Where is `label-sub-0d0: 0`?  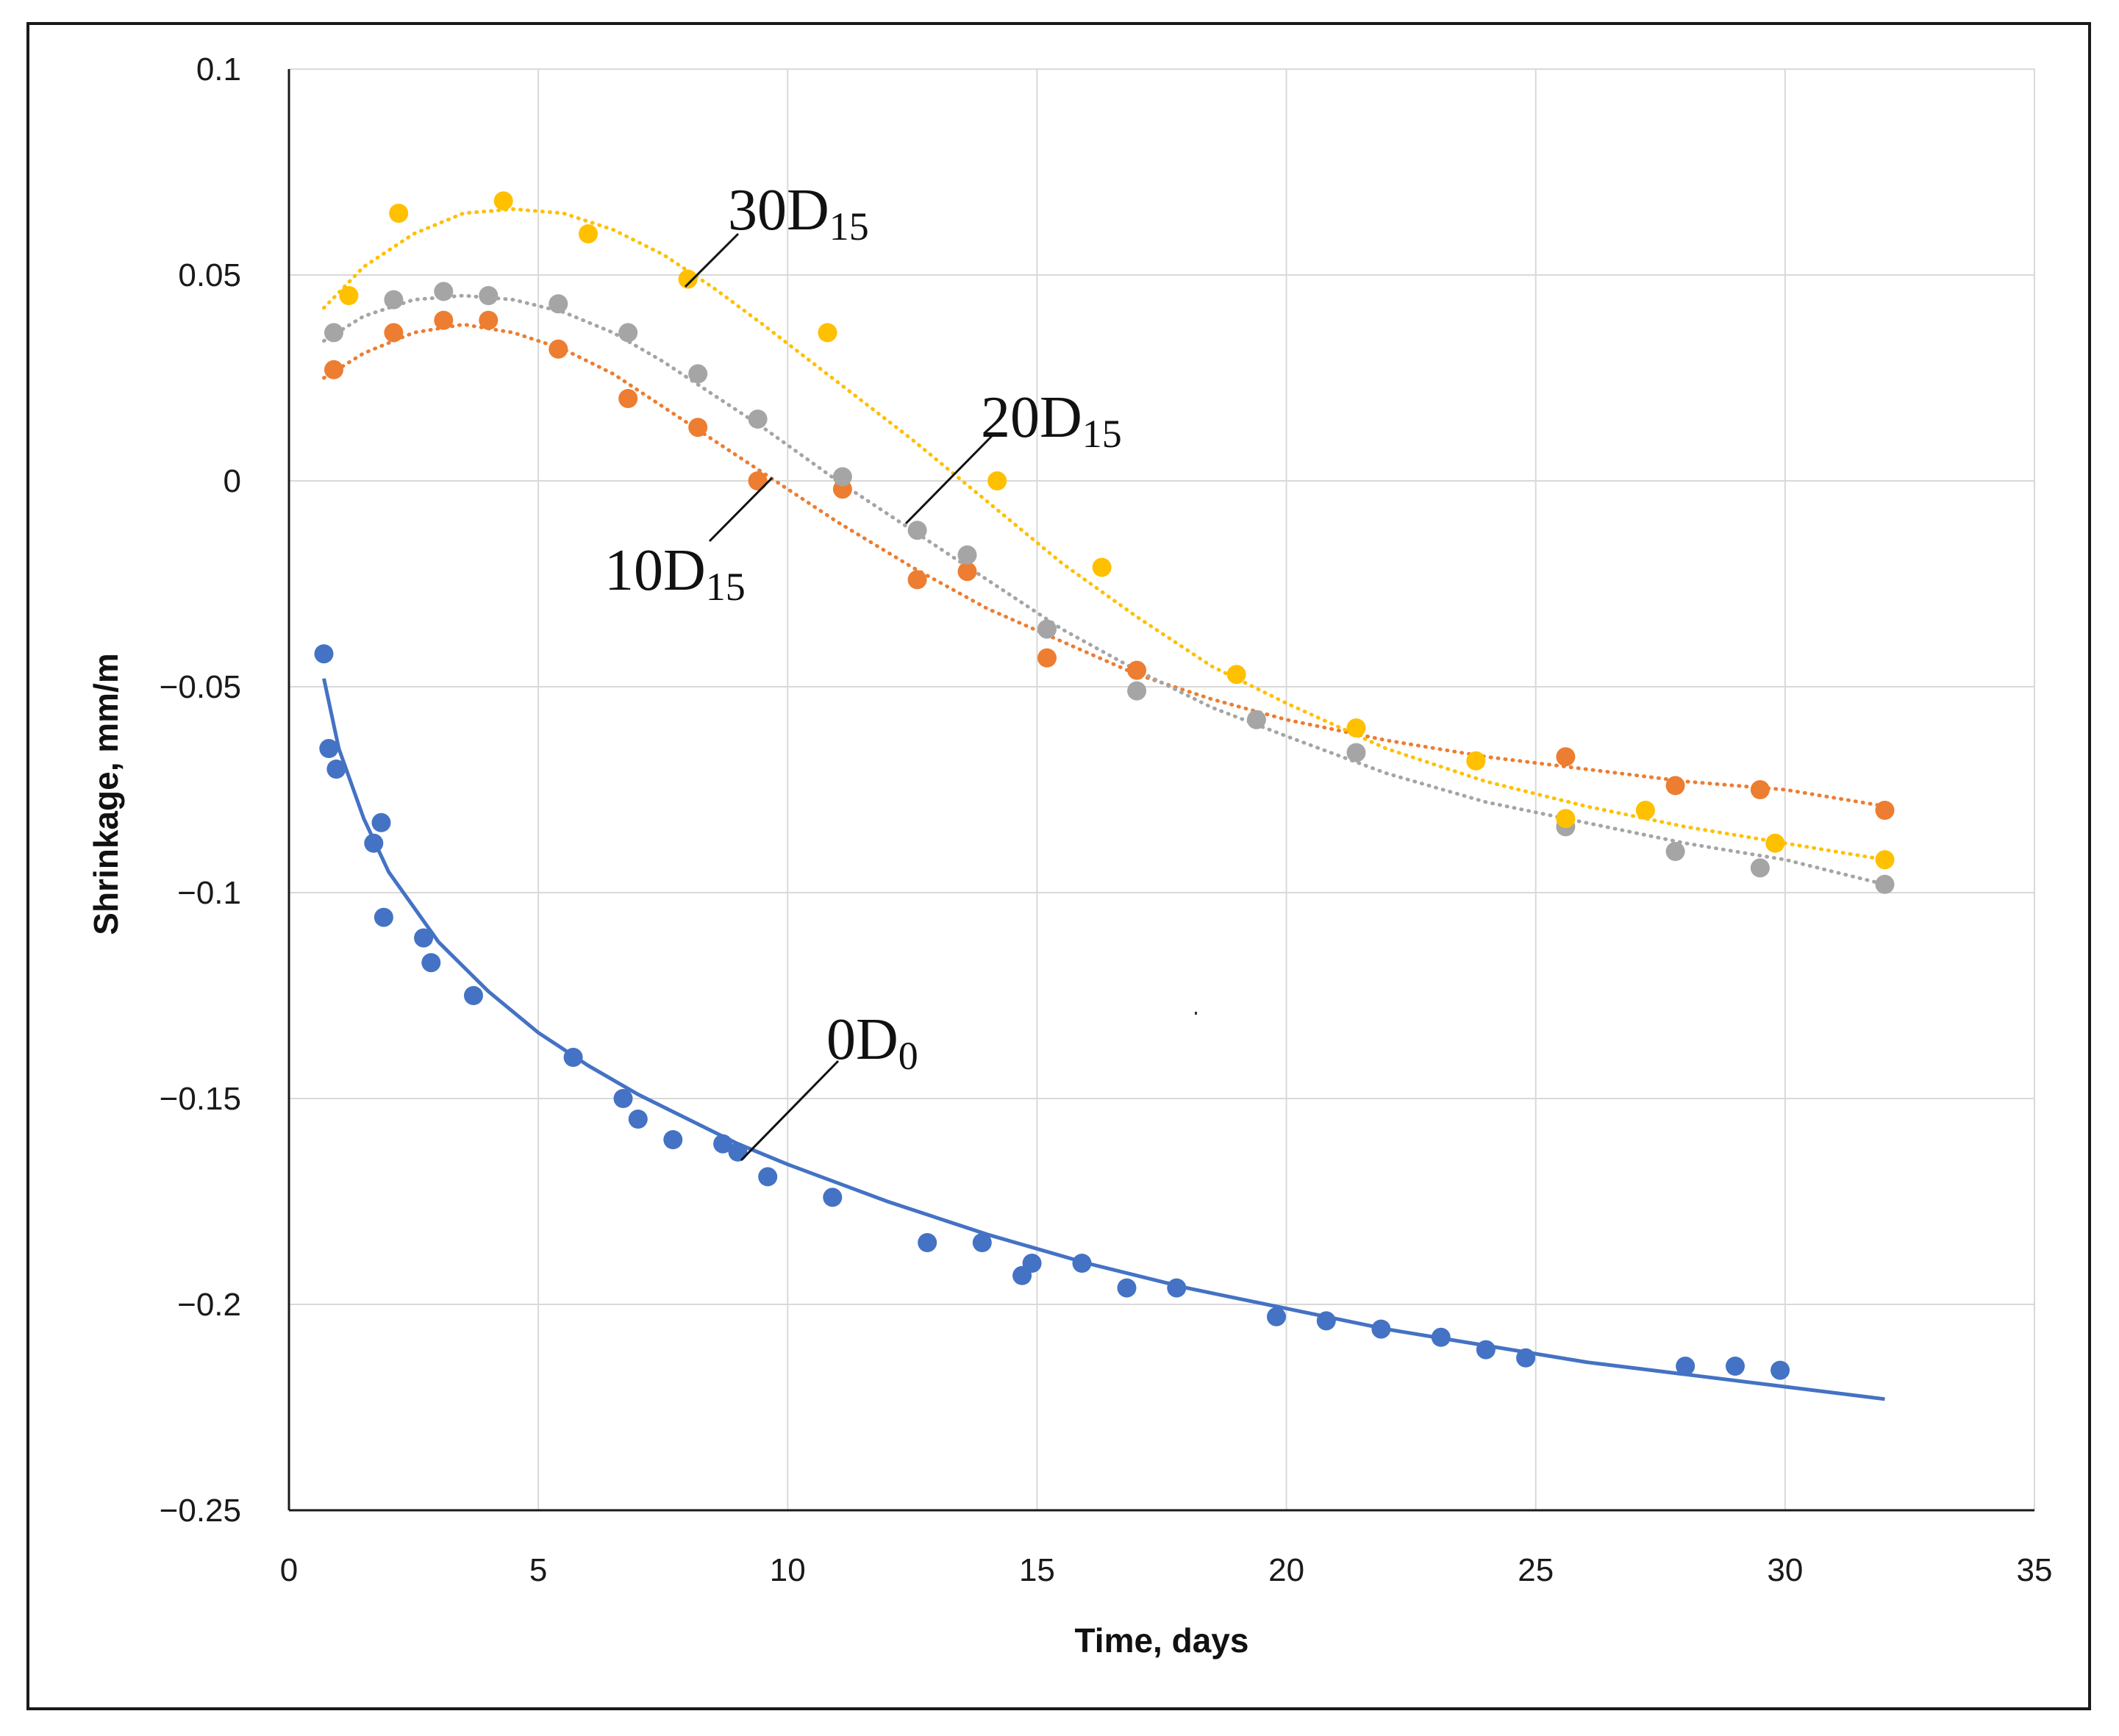 label-sub-0d0: 0 is located at coordinates (908, 1056).